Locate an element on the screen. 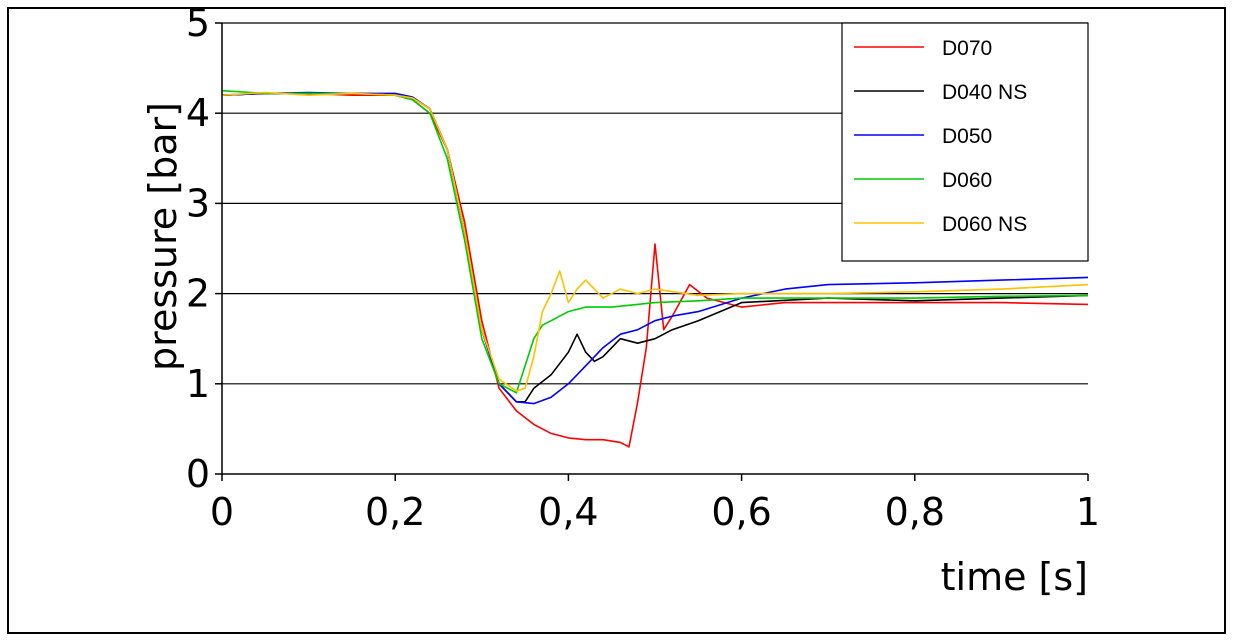 This screenshot has width=1235, height=642. y-axis-label: pressure [bar] is located at coordinates (163, 236).